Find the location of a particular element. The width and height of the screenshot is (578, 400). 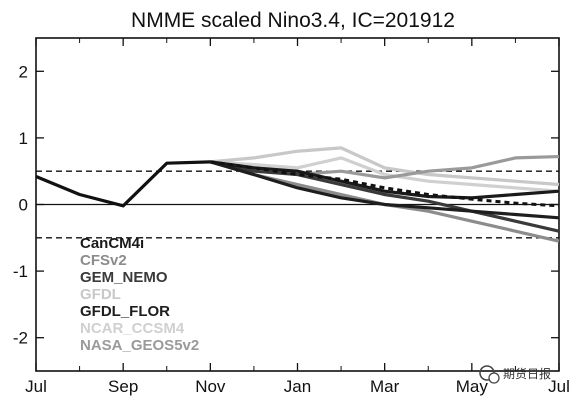

series-line-gfdl is located at coordinates (385, 166).